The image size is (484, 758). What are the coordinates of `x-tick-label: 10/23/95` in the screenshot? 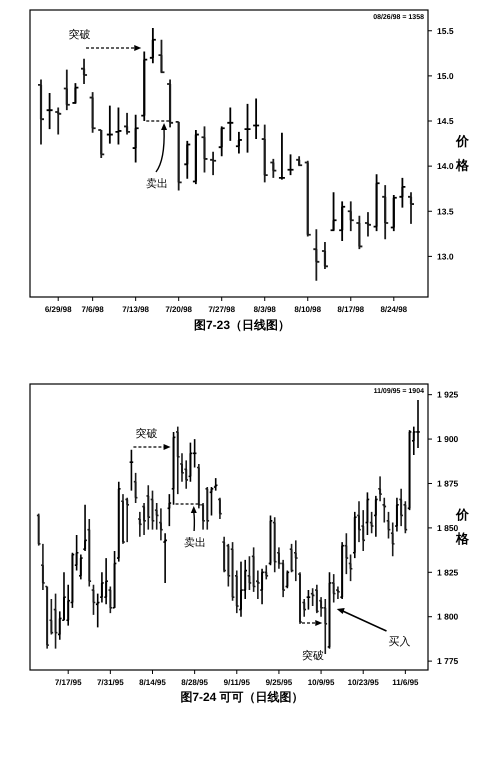 It's located at (364, 682).